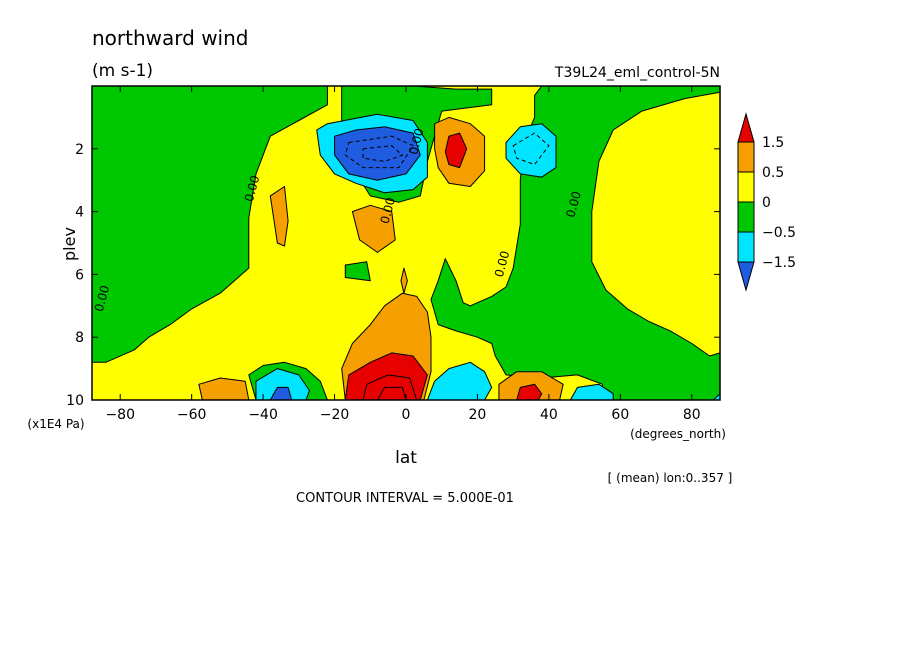 The height and width of the screenshot is (654, 904). Describe the element at coordinates (79, 150) in the screenshot. I see `y-tick-label: 2` at that location.